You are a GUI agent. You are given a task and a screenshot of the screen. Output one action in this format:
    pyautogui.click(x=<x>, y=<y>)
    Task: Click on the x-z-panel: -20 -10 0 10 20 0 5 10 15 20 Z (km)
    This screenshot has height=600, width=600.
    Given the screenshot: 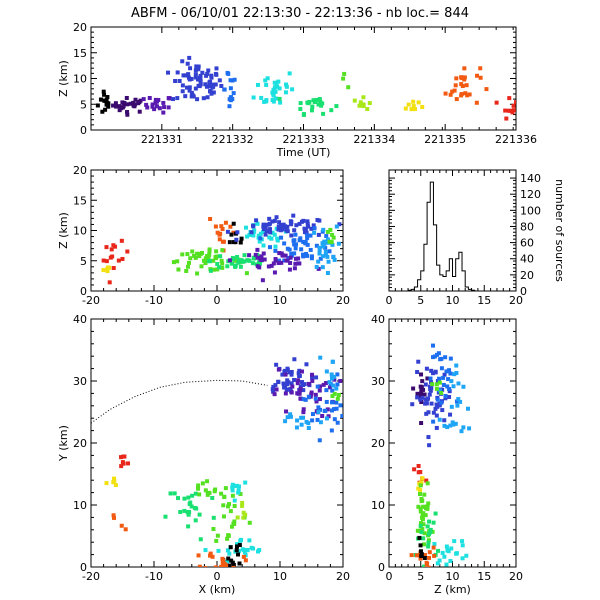 What is the action you would take?
    pyautogui.click(x=203, y=235)
    